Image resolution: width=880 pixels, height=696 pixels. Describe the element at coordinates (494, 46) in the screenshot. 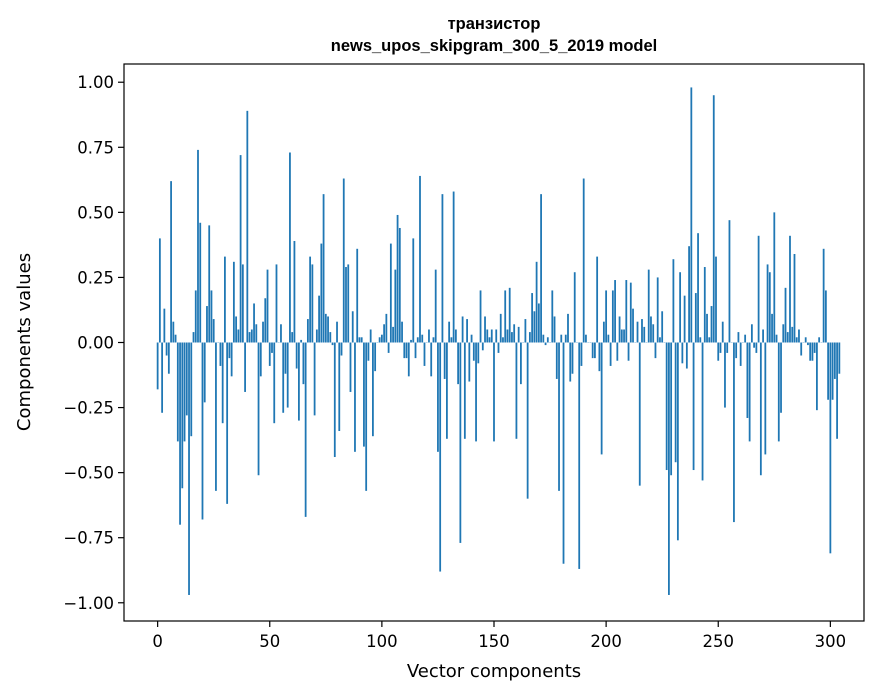

I see `chart-subtitle: news_upos_skipgram_300_5_2019 model` at that location.